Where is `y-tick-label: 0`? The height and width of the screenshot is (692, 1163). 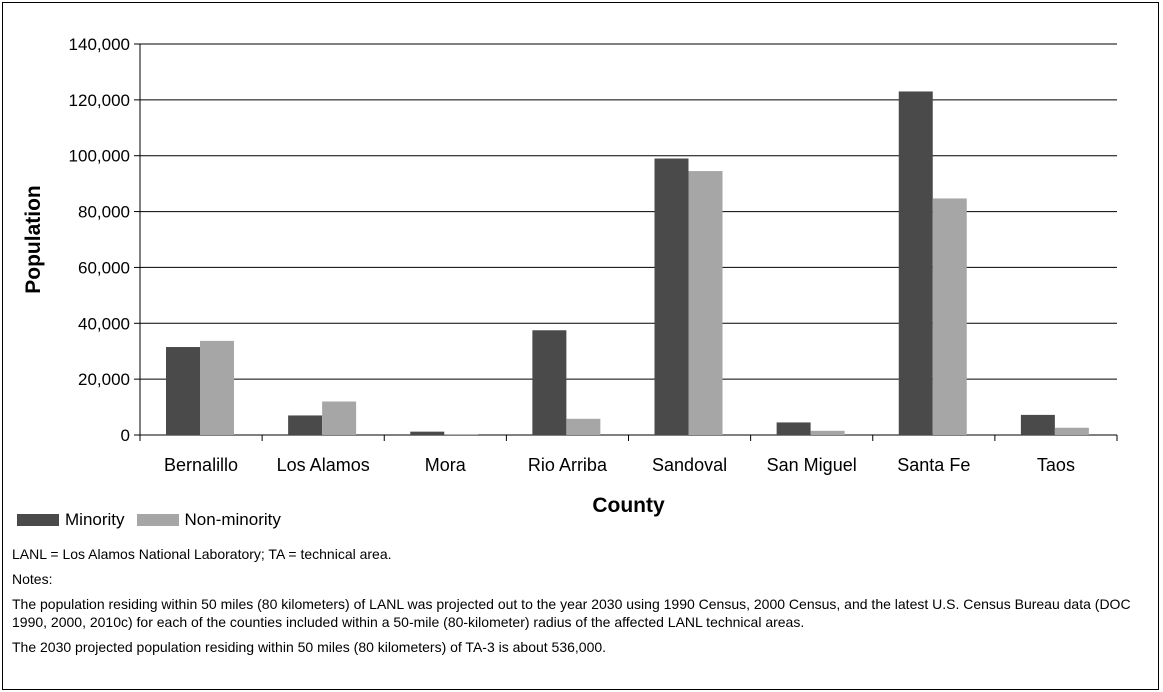
y-tick-label: 0 is located at coordinates (125, 435).